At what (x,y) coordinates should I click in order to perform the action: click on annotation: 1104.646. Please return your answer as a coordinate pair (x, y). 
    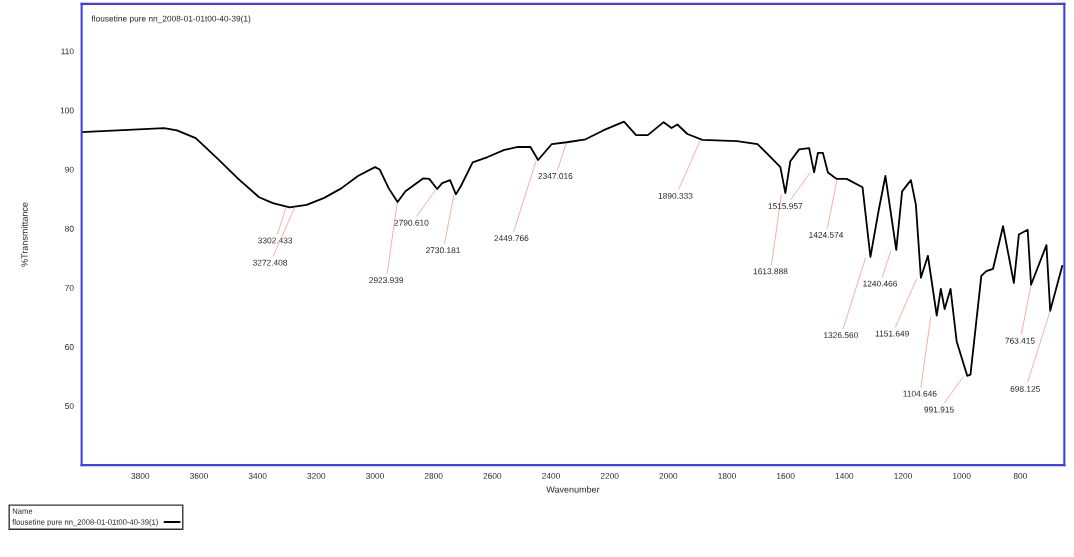
    Looking at the image, I should click on (920, 393).